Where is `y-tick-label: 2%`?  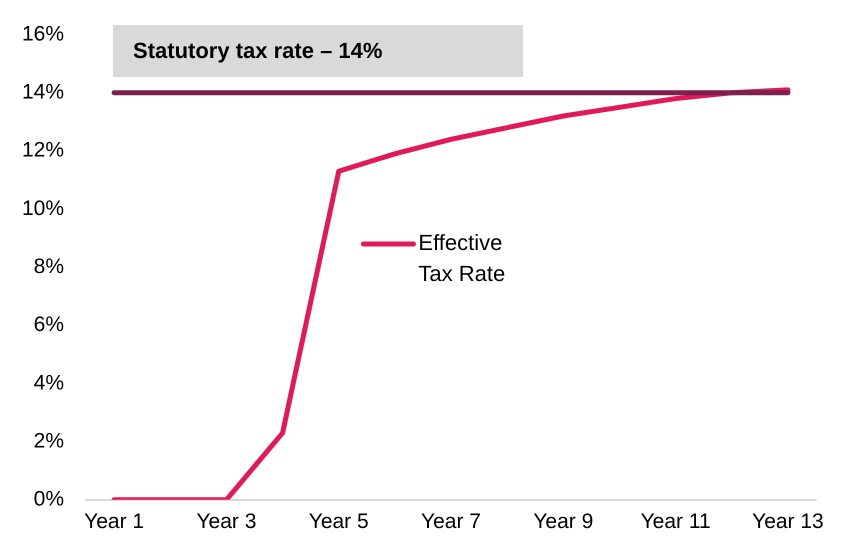 y-tick-label: 2% is located at coordinates (49, 440).